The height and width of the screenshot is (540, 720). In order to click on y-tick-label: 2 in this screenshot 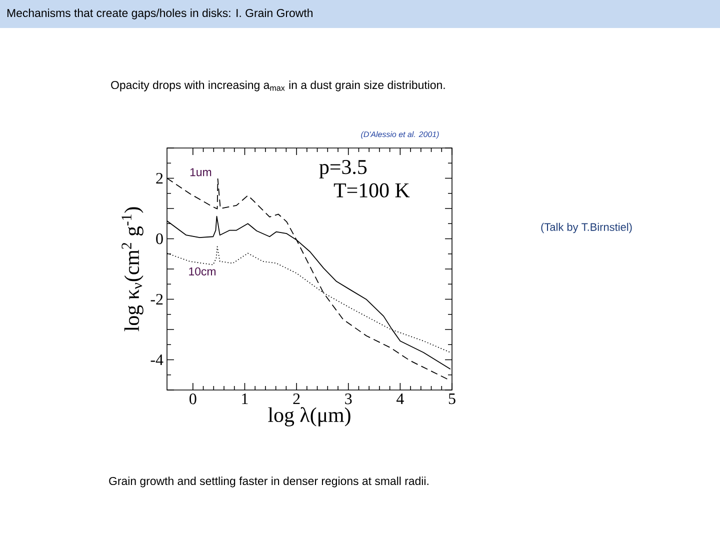, I will do `click(159, 178)`.